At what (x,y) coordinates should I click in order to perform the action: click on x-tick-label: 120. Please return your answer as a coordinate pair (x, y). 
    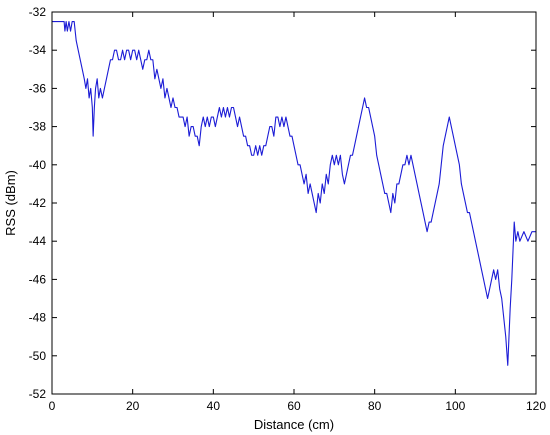
    Looking at the image, I should click on (536, 406).